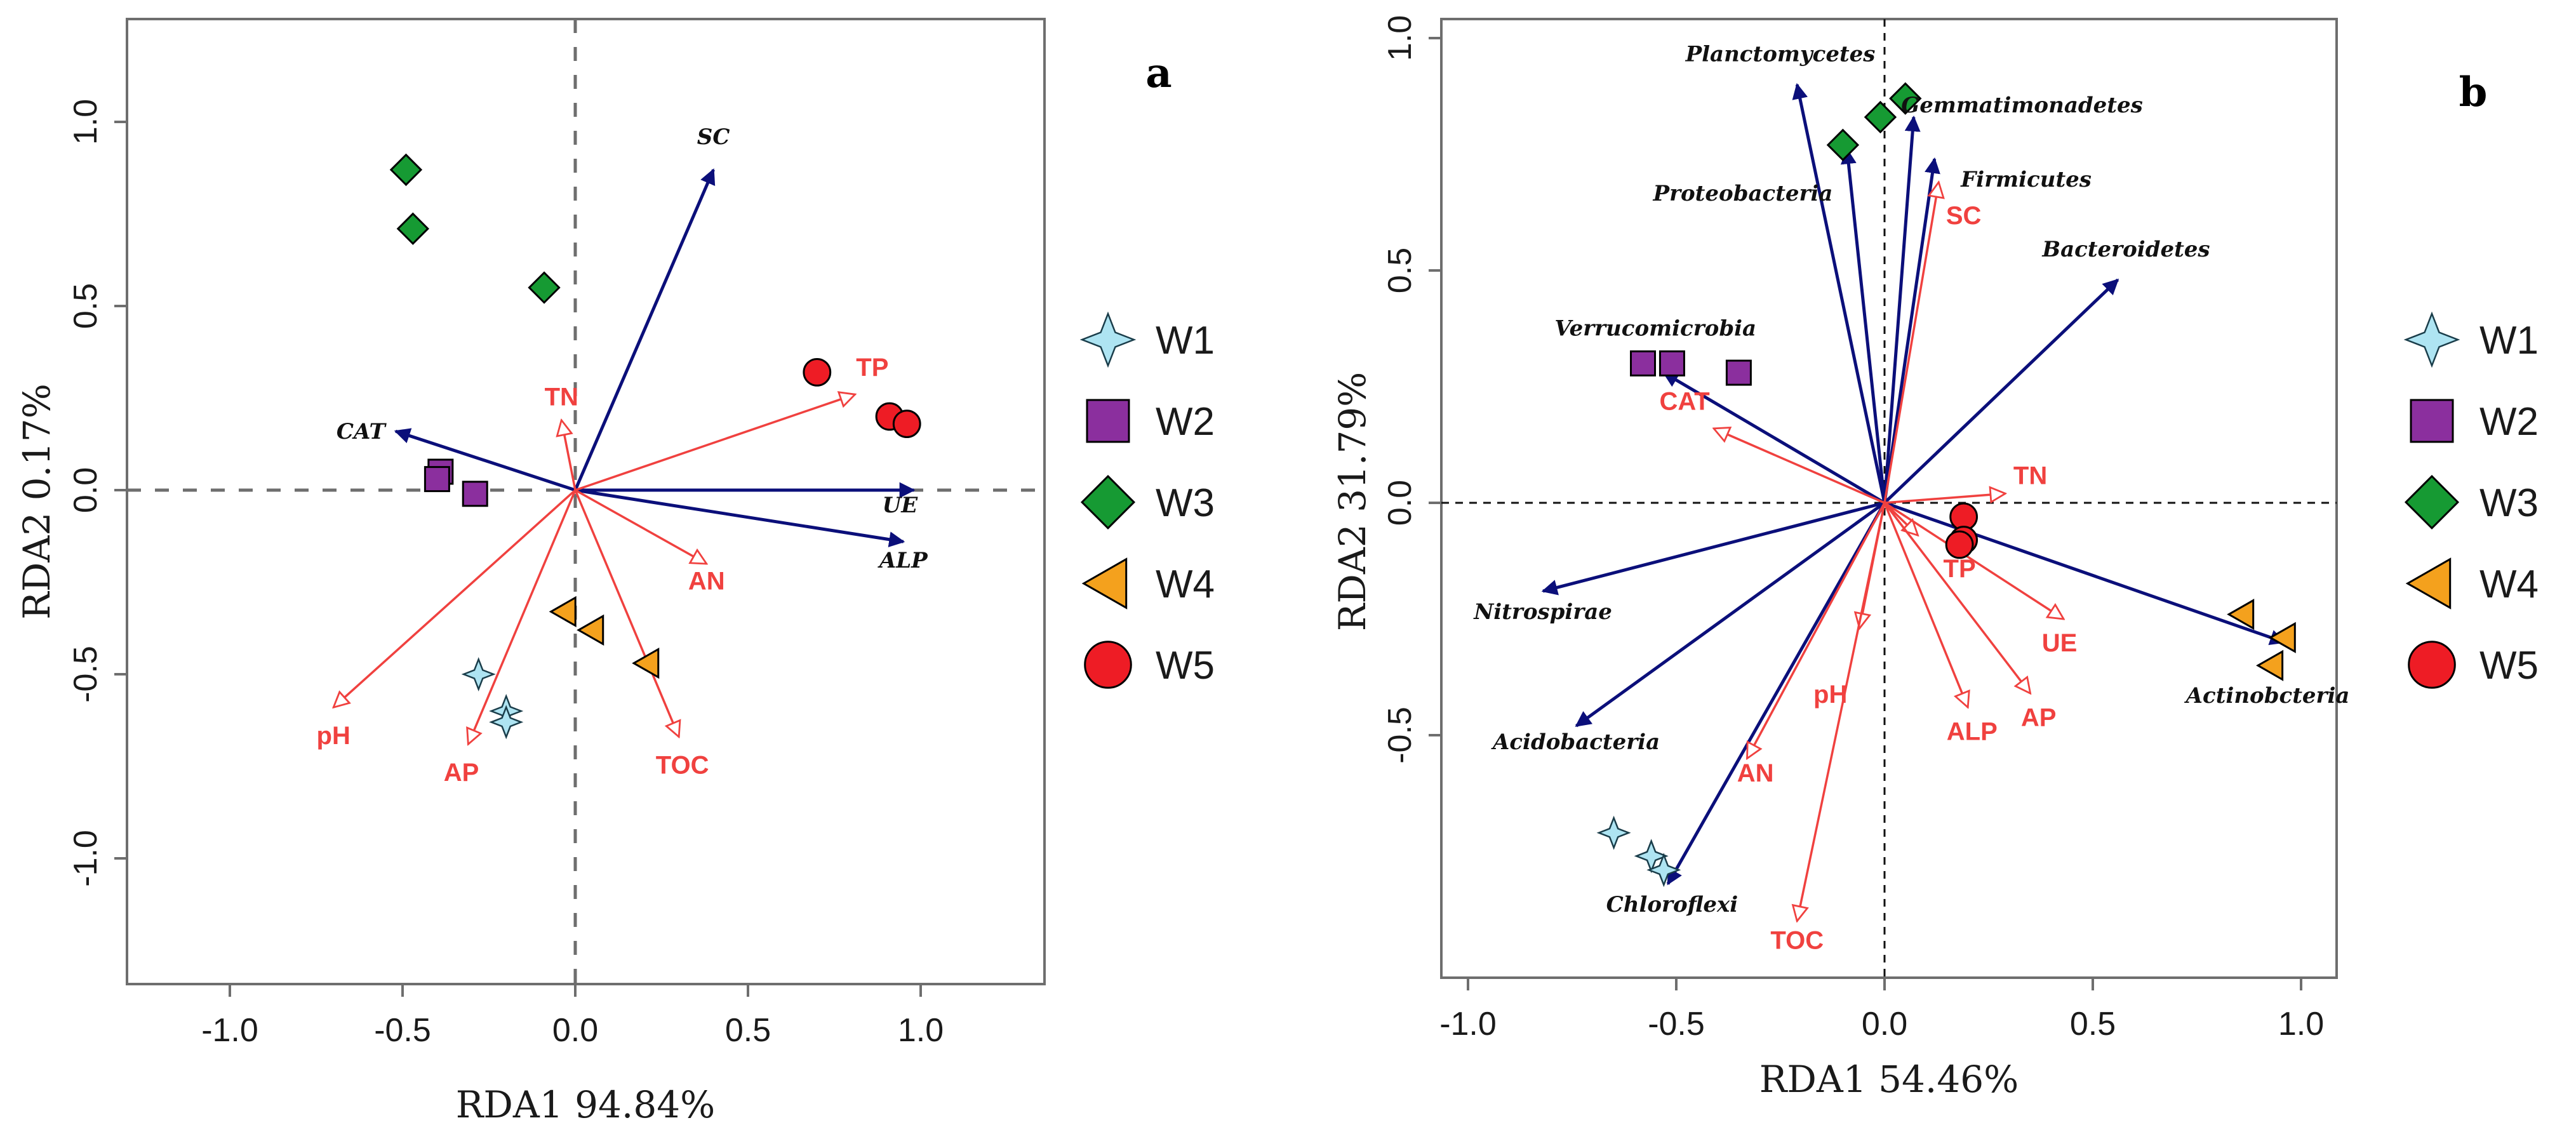 This screenshot has width=2576, height=1132. Describe the element at coordinates (1655, 328) in the screenshot. I see `b-blue-label-verrucomicrobia: Verrucomicrobia` at that location.